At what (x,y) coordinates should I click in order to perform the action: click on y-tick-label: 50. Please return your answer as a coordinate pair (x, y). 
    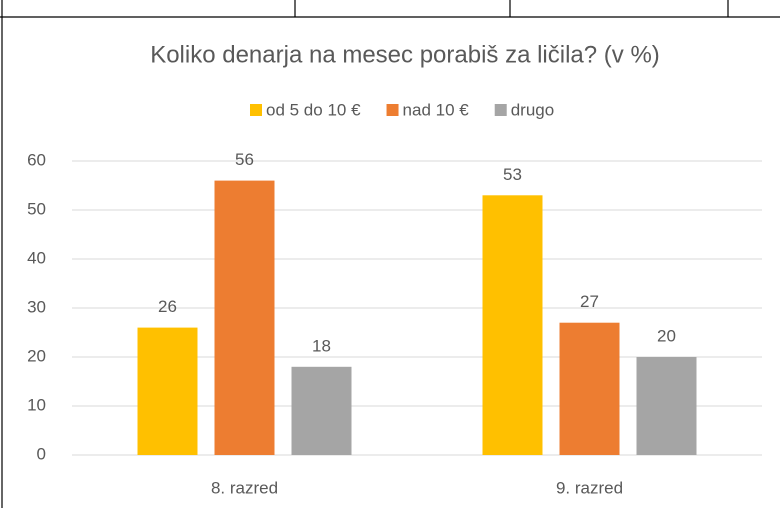
    Looking at the image, I should click on (36, 208).